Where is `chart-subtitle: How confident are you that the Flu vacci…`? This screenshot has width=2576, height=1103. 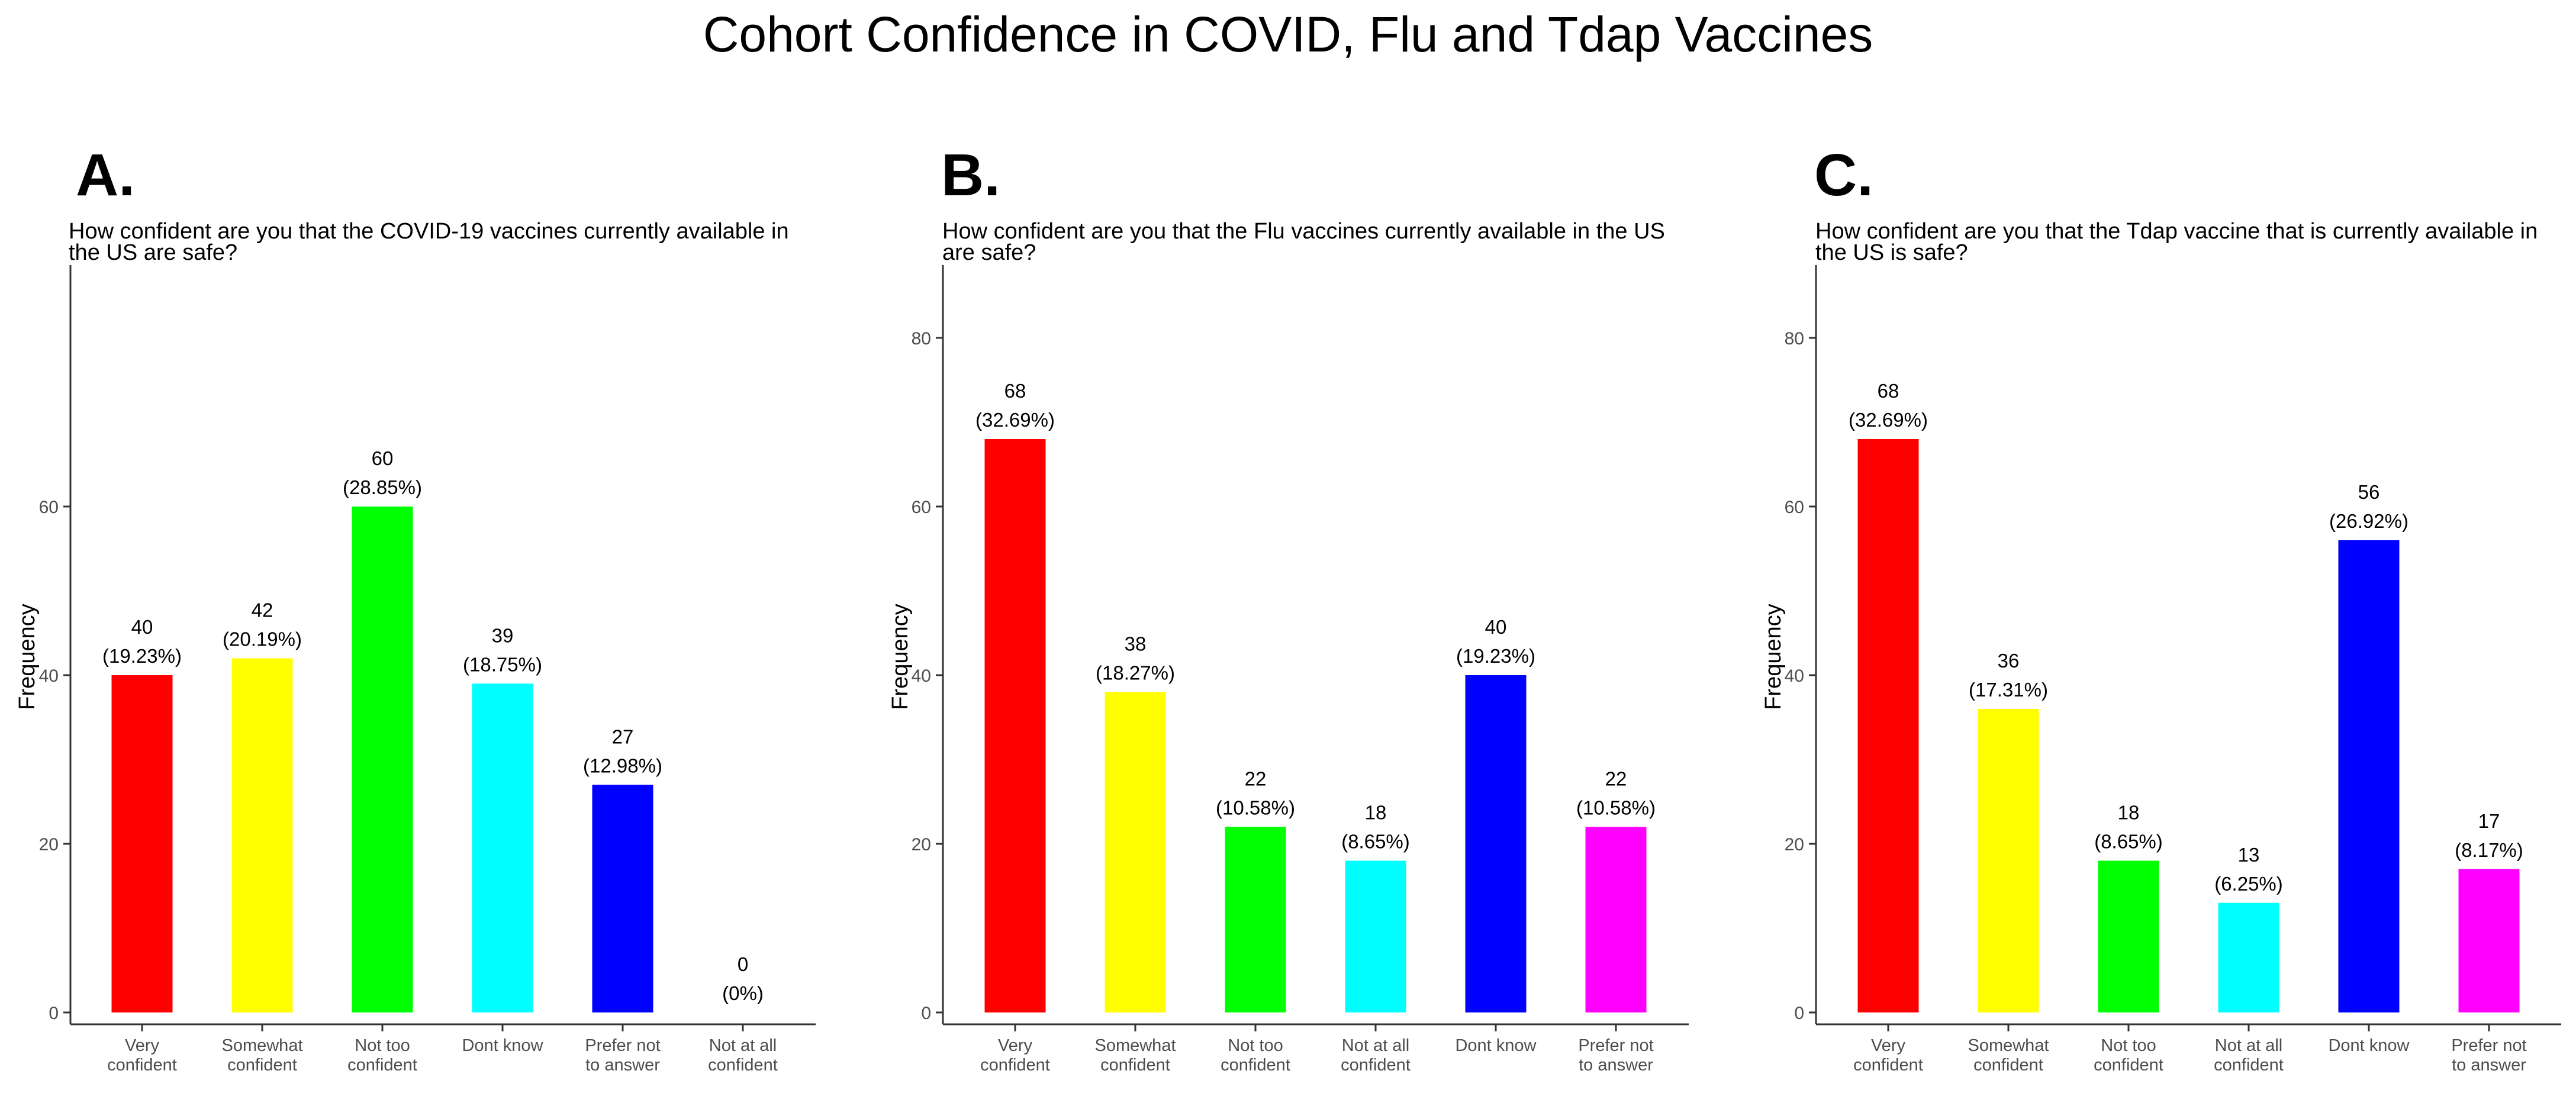 chart-subtitle: How confident are you that the Flu vacci… is located at coordinates (1303, 232).